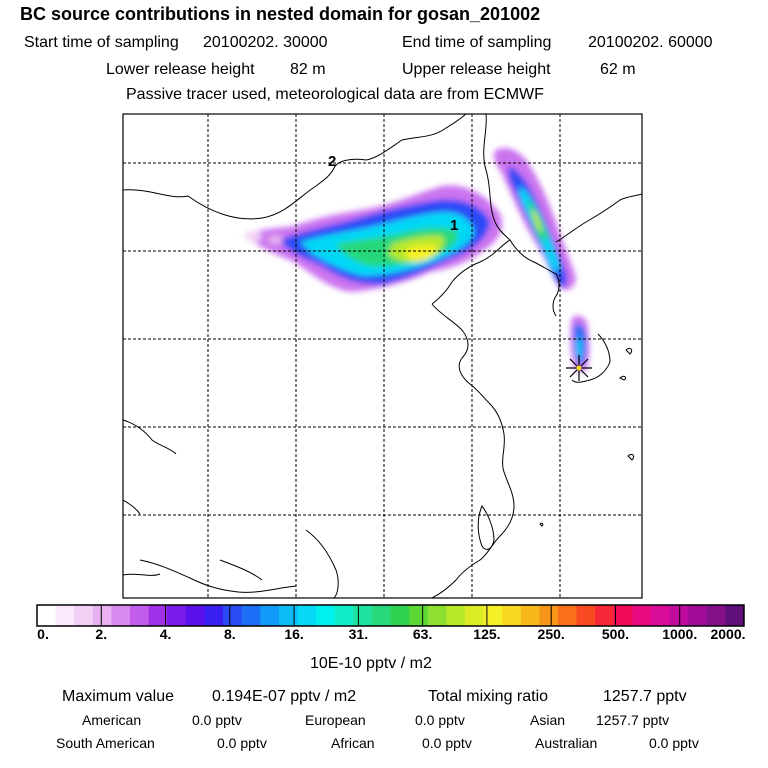 The image size is (768, 768). I want to click on colorbar-tick-label: 16., so click(294, 634).